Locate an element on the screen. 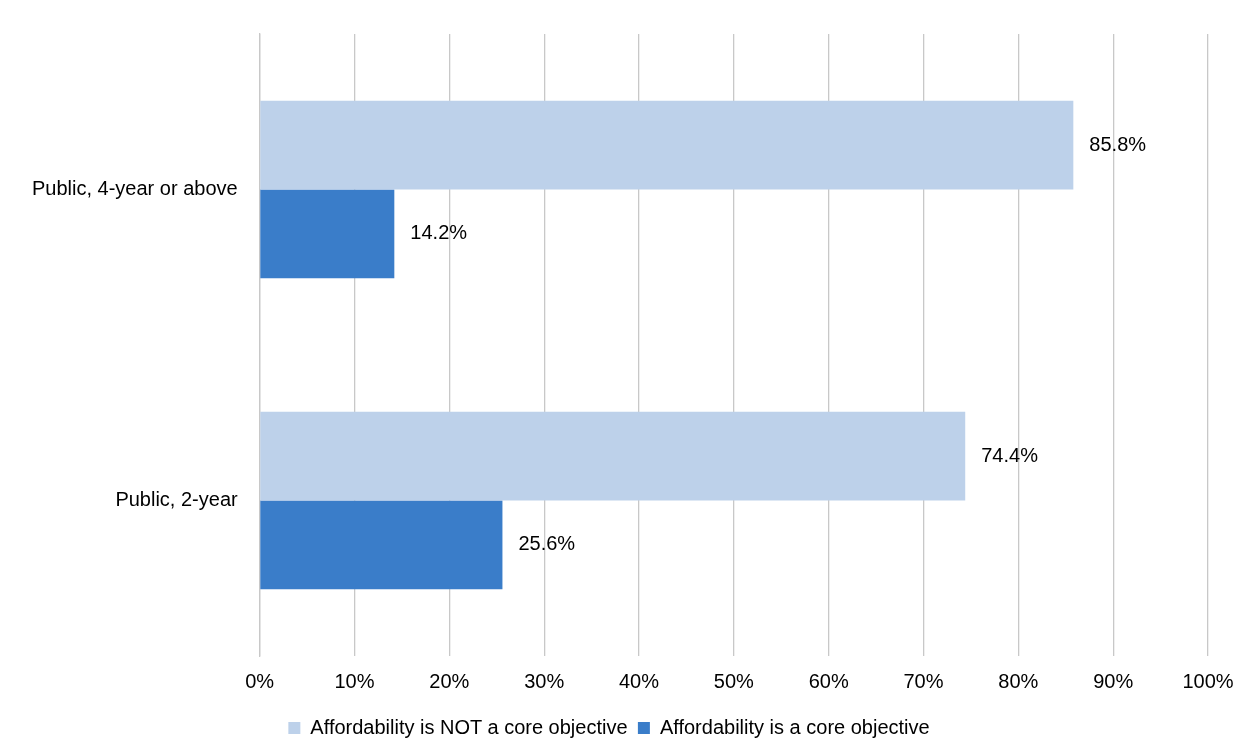 The height and width of the screenshot is (752, 1248). x-tick-label: 80% is located at coordinates (1018, 680).